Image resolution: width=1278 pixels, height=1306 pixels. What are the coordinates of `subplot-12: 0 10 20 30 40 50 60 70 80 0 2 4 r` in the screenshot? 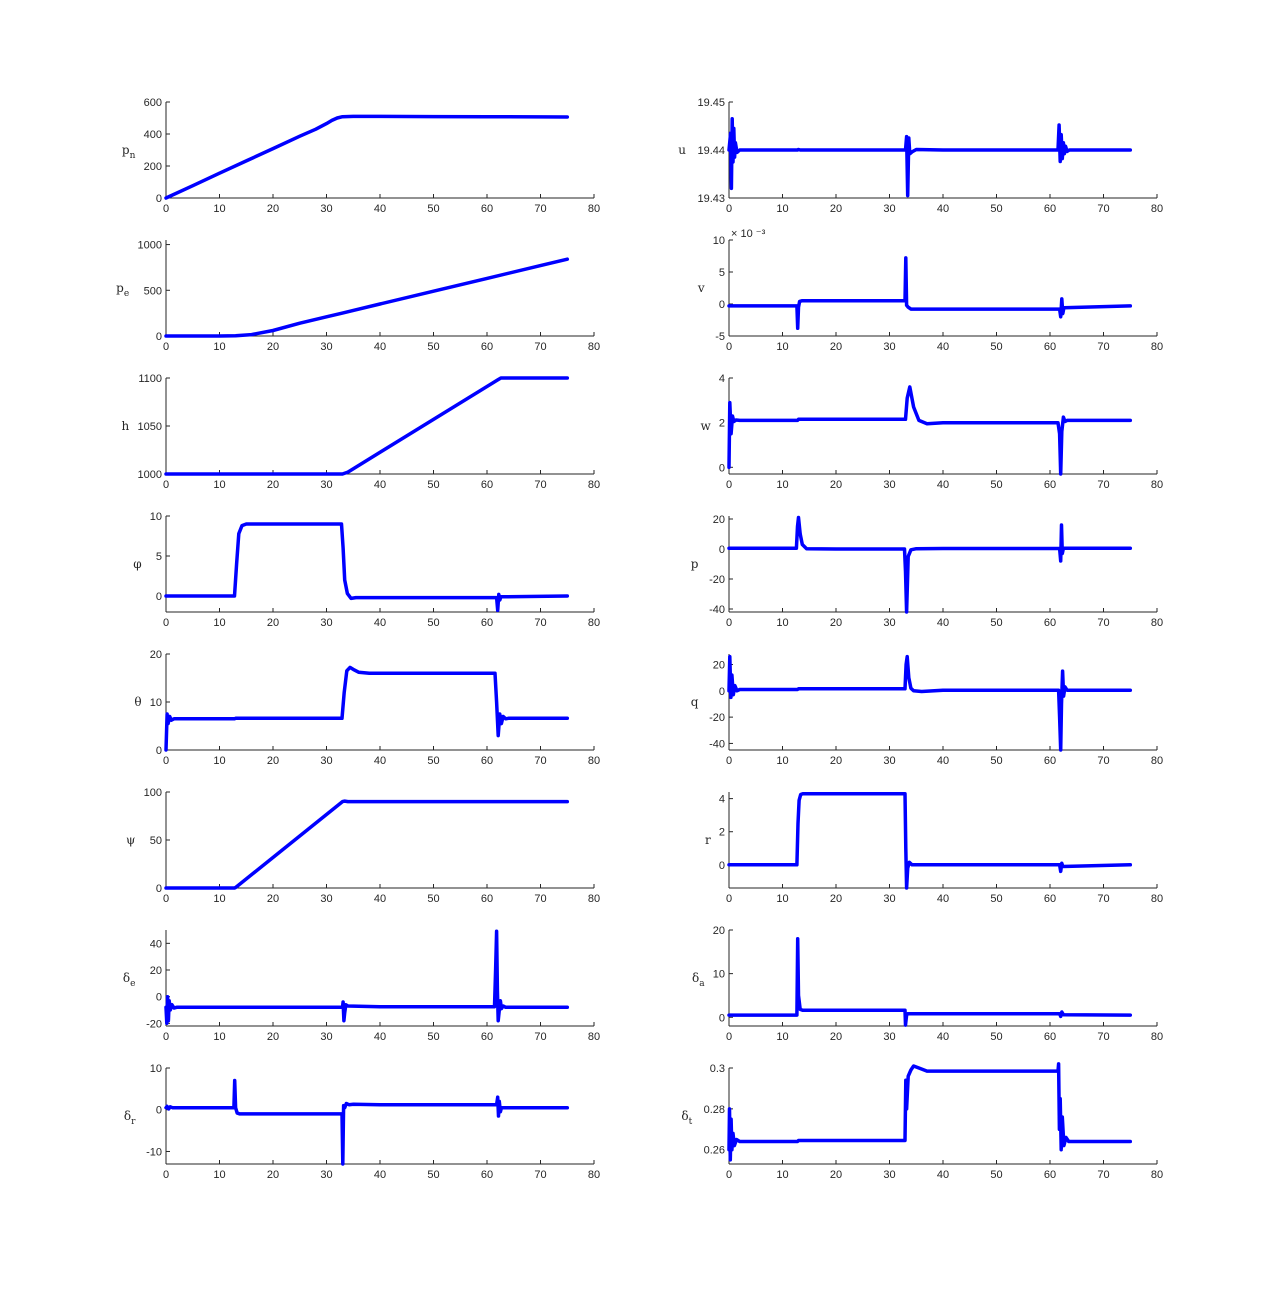 It's located at (934, 848).